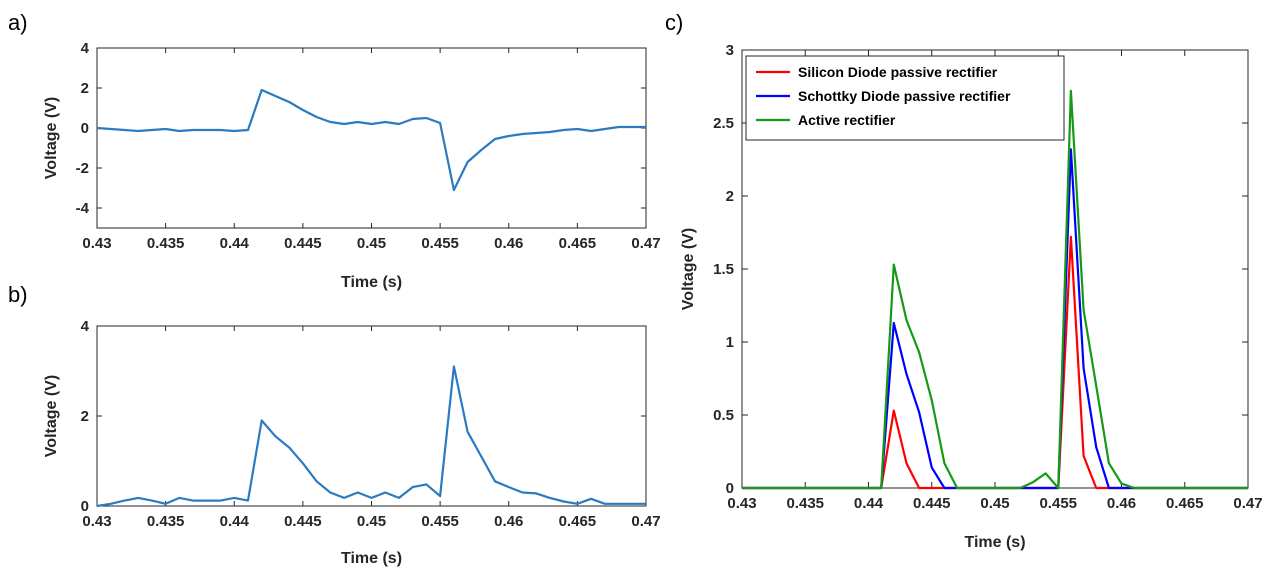 This screenshot has height=576, width=1278. What do you see at coordinates (723, 415) in the screenshot?
I see `y-tick-label: 0.5` at bounding box center [723, 415].